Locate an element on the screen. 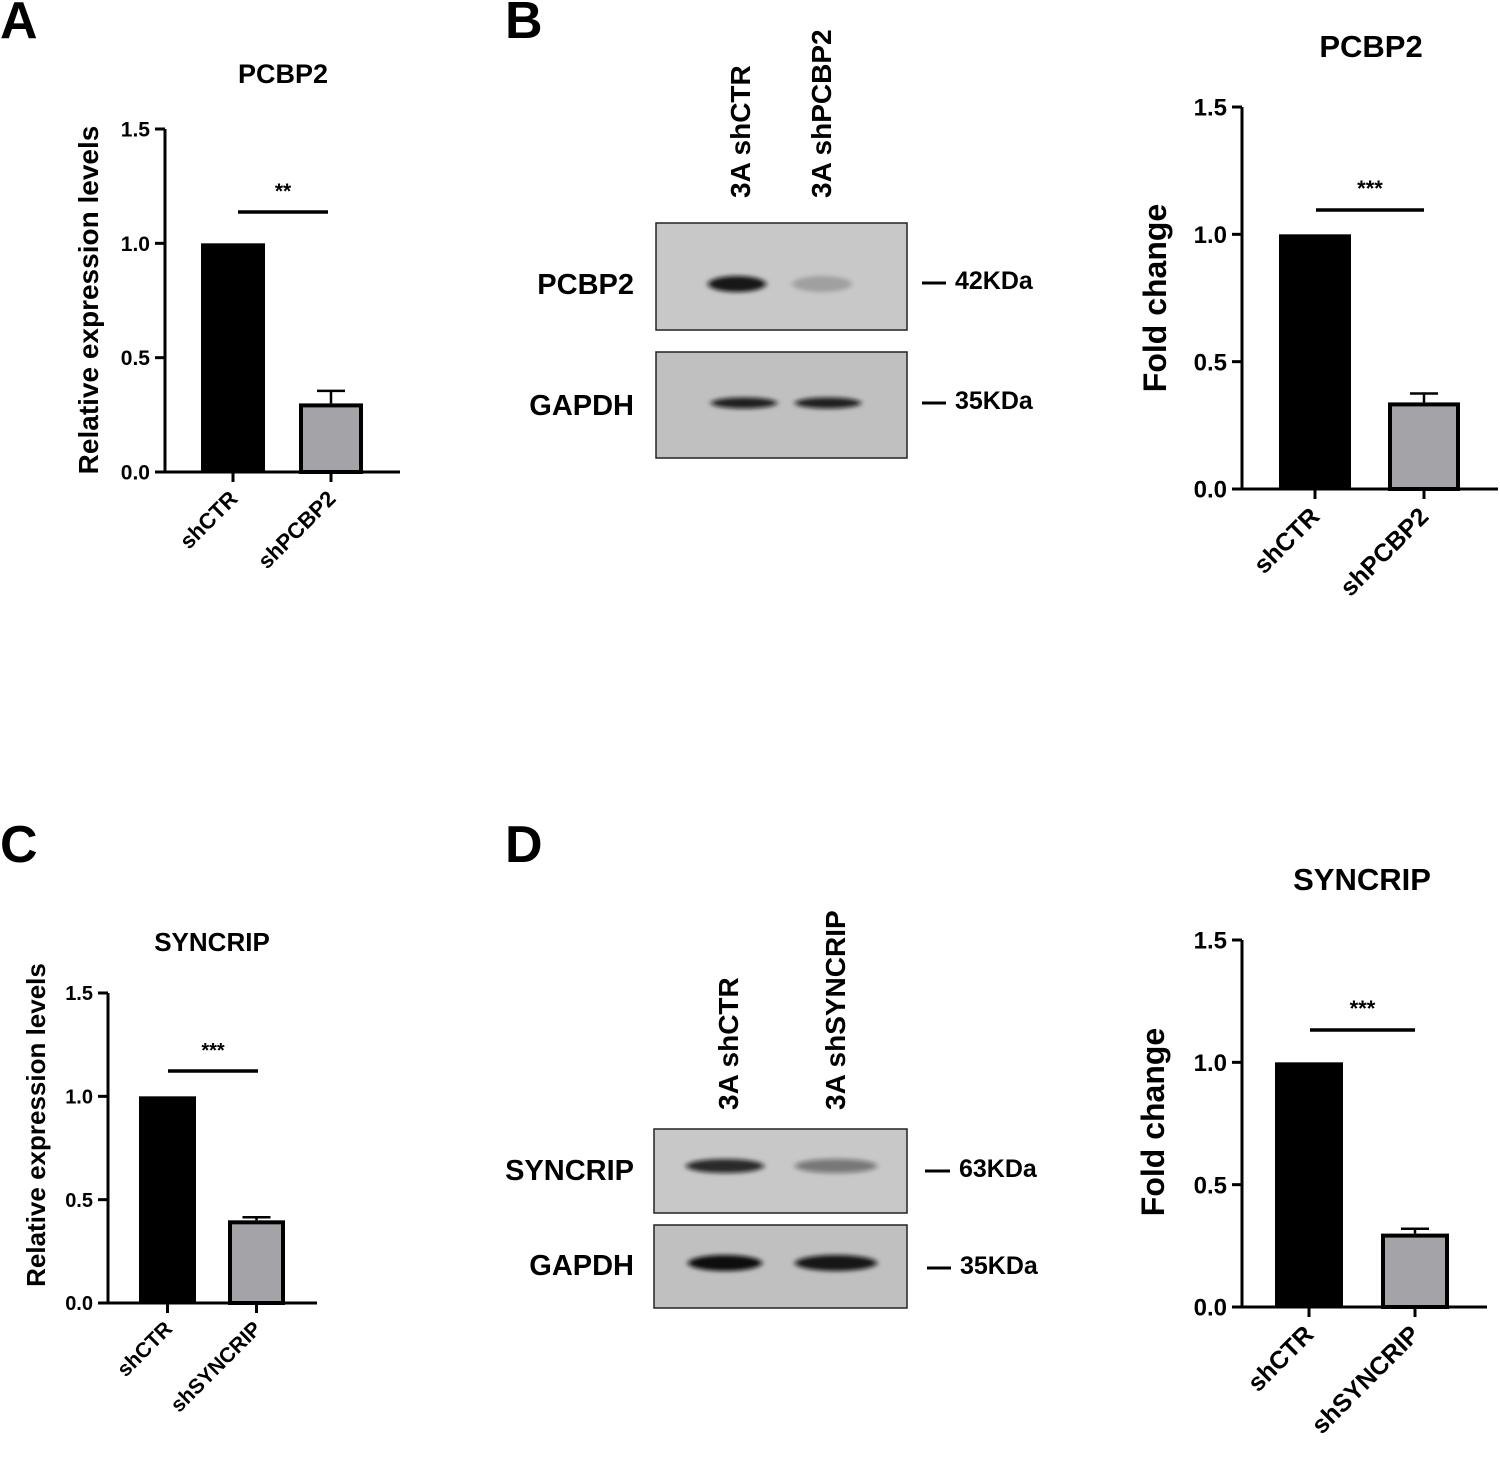  protein-label-pcbp2: PCBP2 is located at coordinates (585, 285).